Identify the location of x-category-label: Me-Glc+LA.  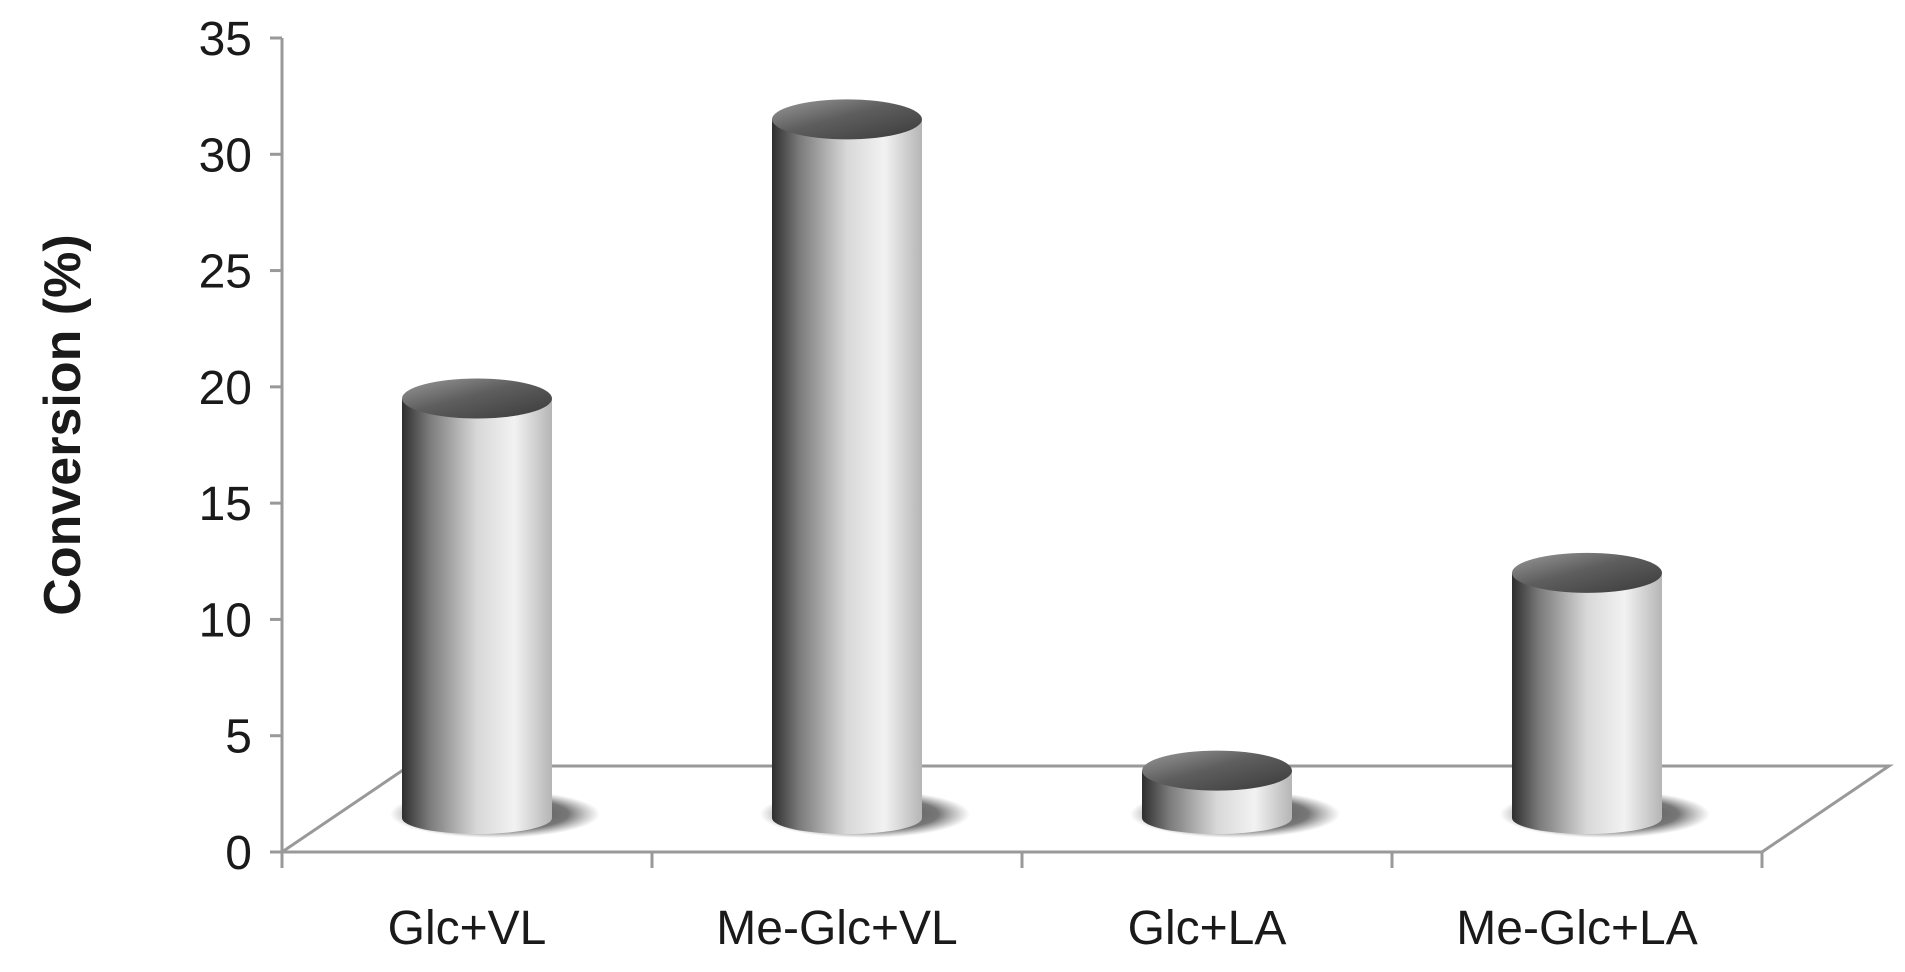
(1576, 928).